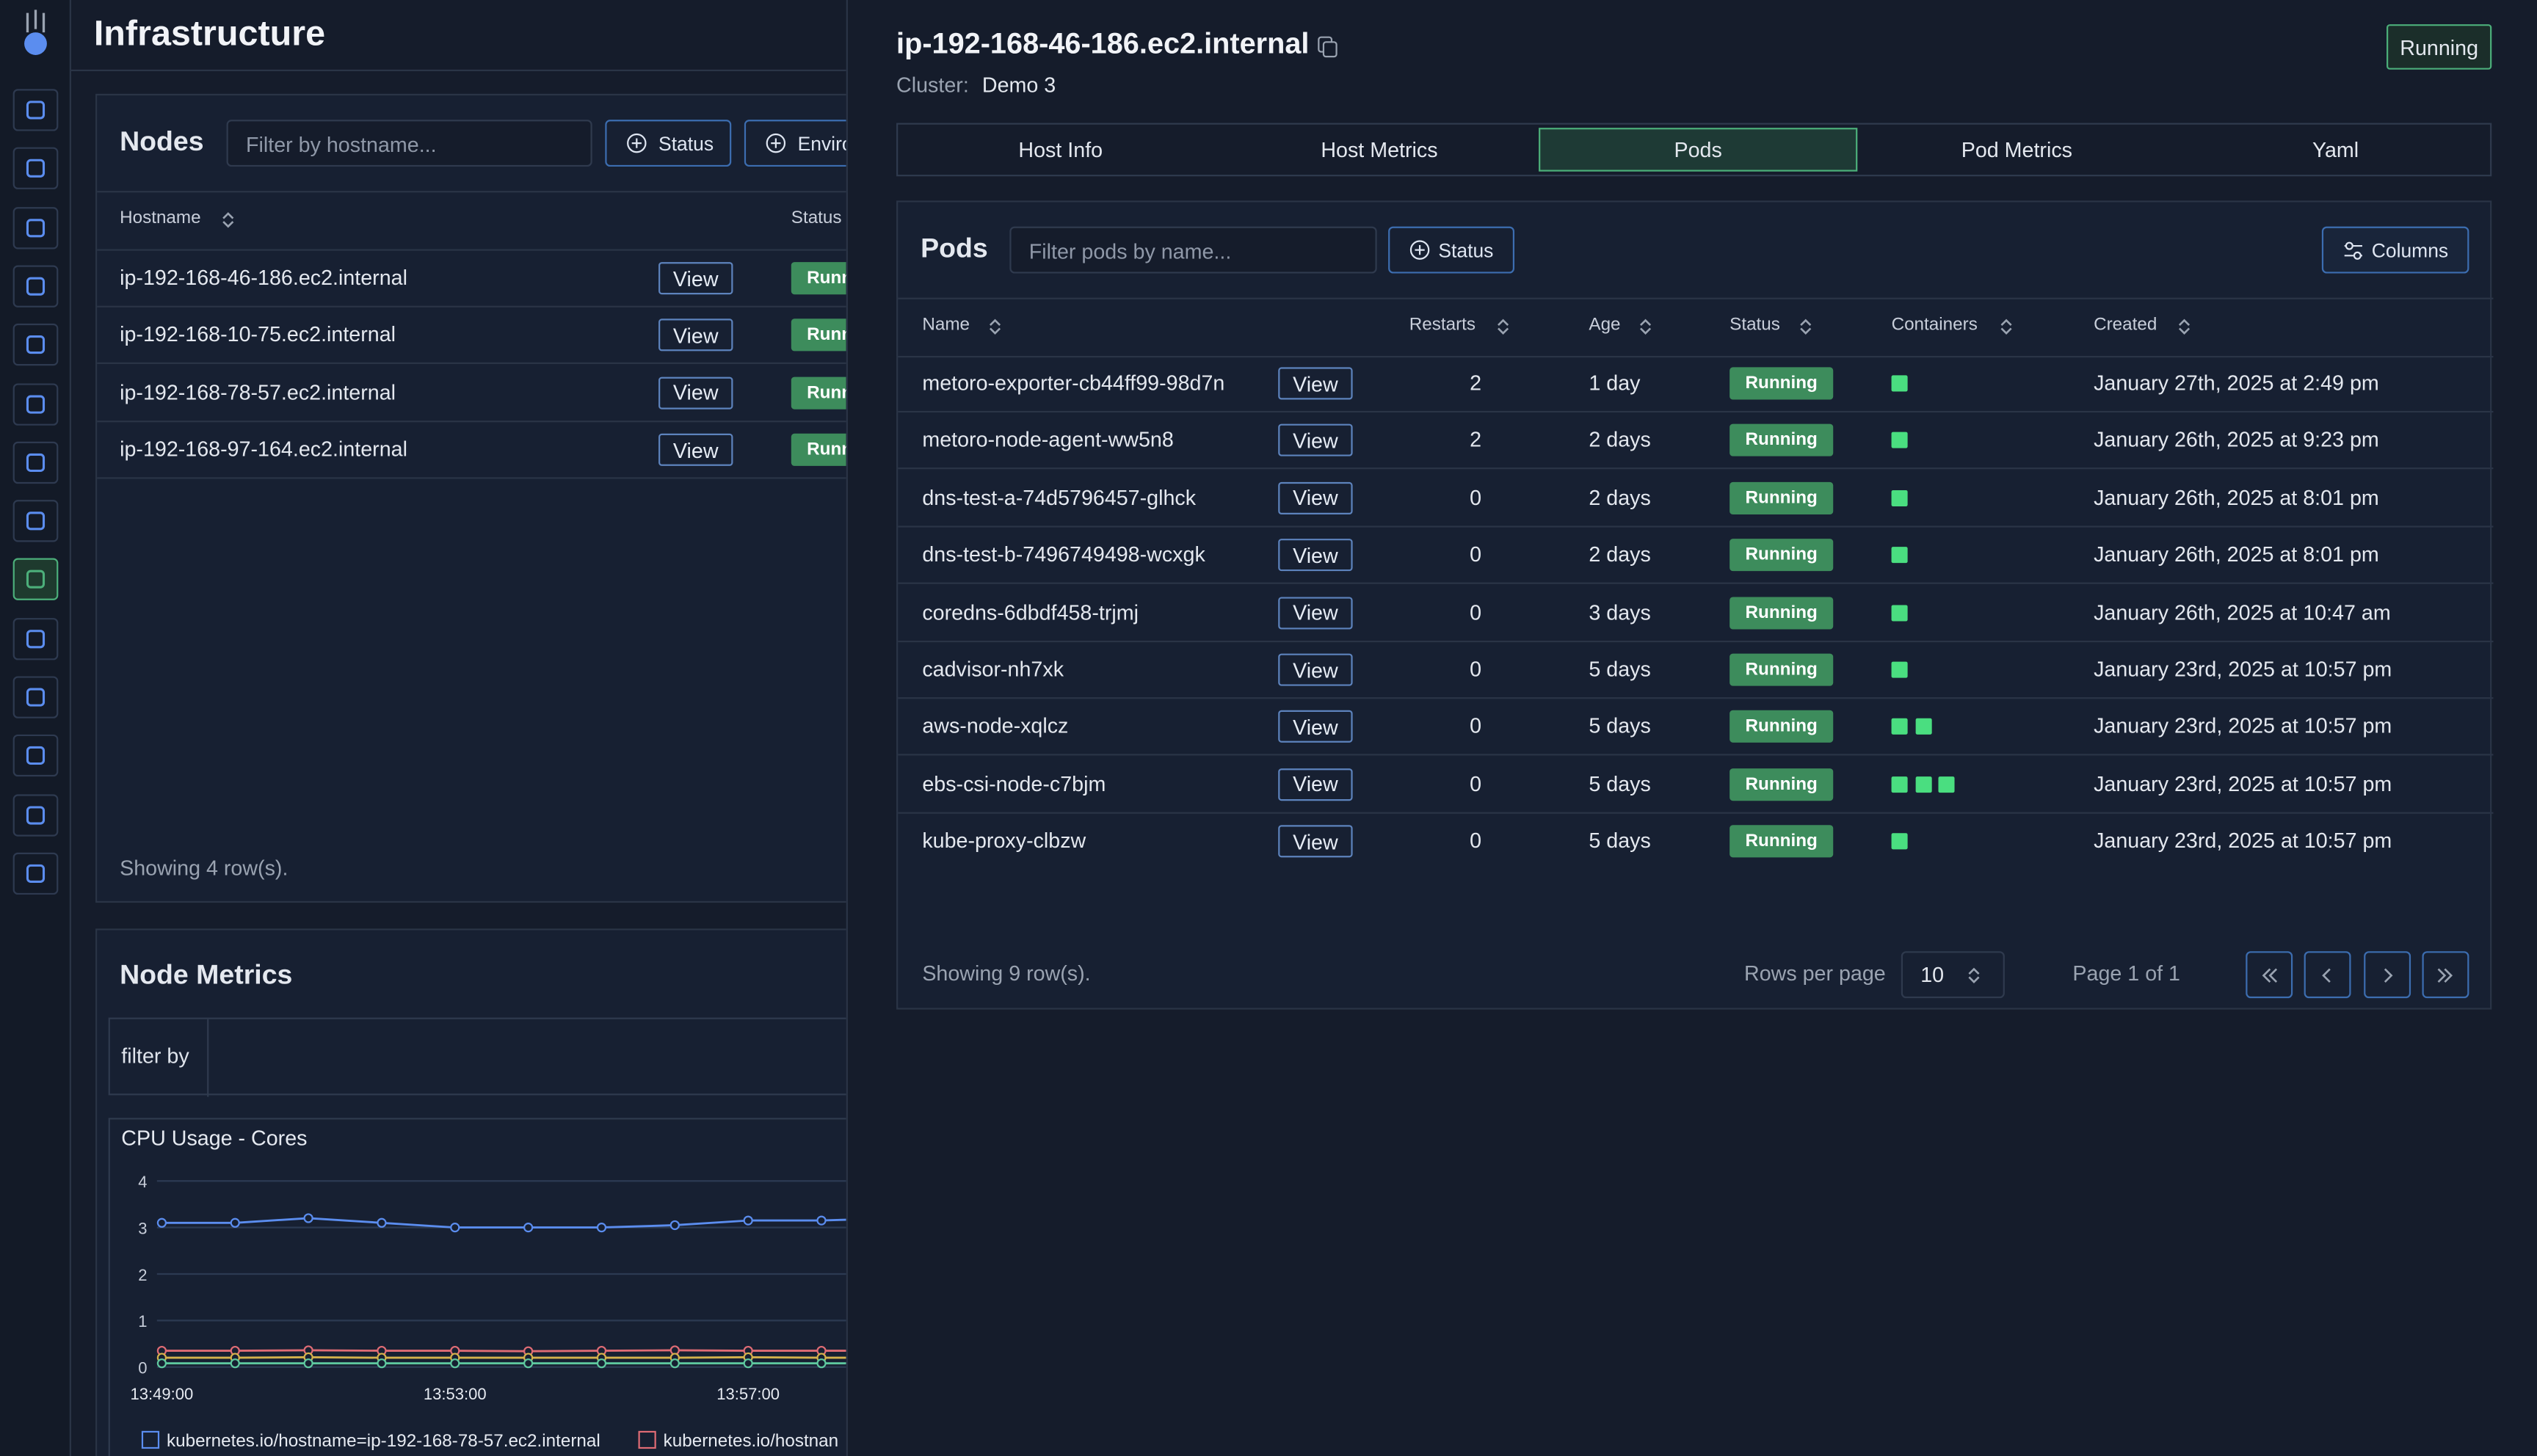 Image resolution: width=2537 pixels, height=1456 pixels. I want to click on age: 1 day, so click(1615, 383).